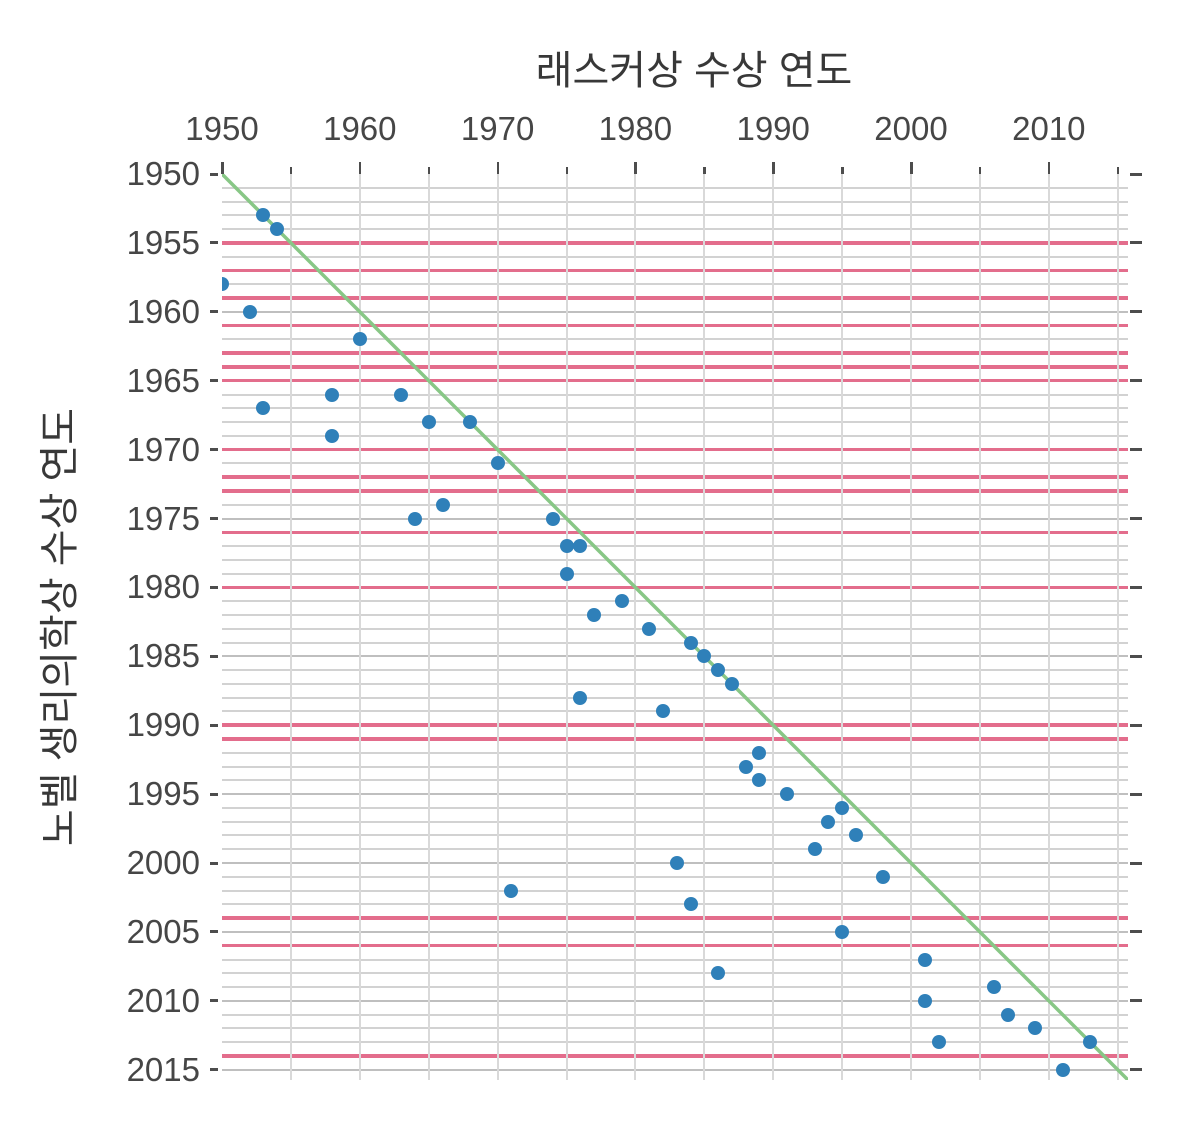 The image size is (1200, 1128). Describe the element at coordinates (911, 128) in the screenshot. I see `x-tick-label-2000: 2000` at that location.